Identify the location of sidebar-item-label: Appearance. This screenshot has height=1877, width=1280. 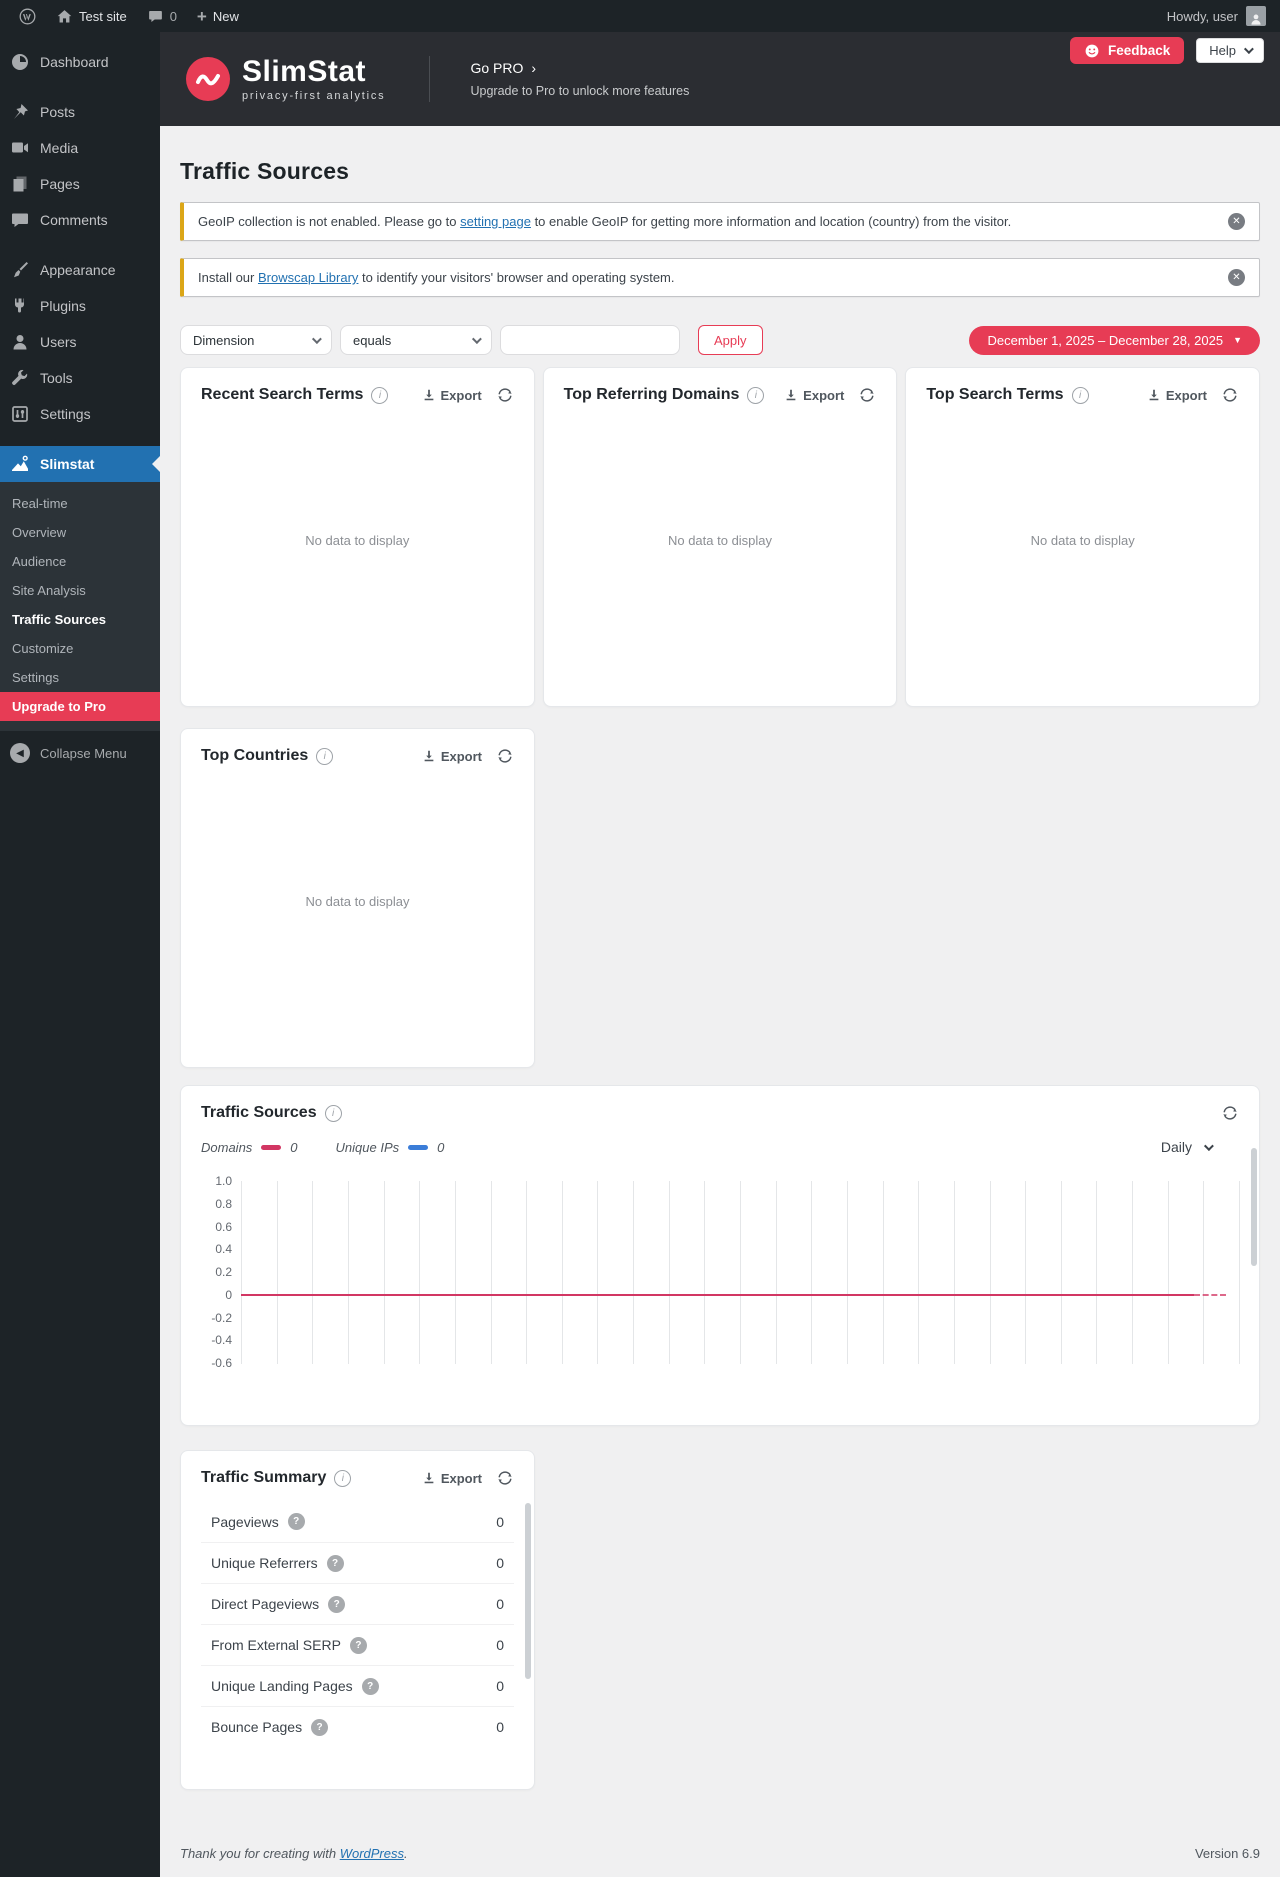
(78, 270).